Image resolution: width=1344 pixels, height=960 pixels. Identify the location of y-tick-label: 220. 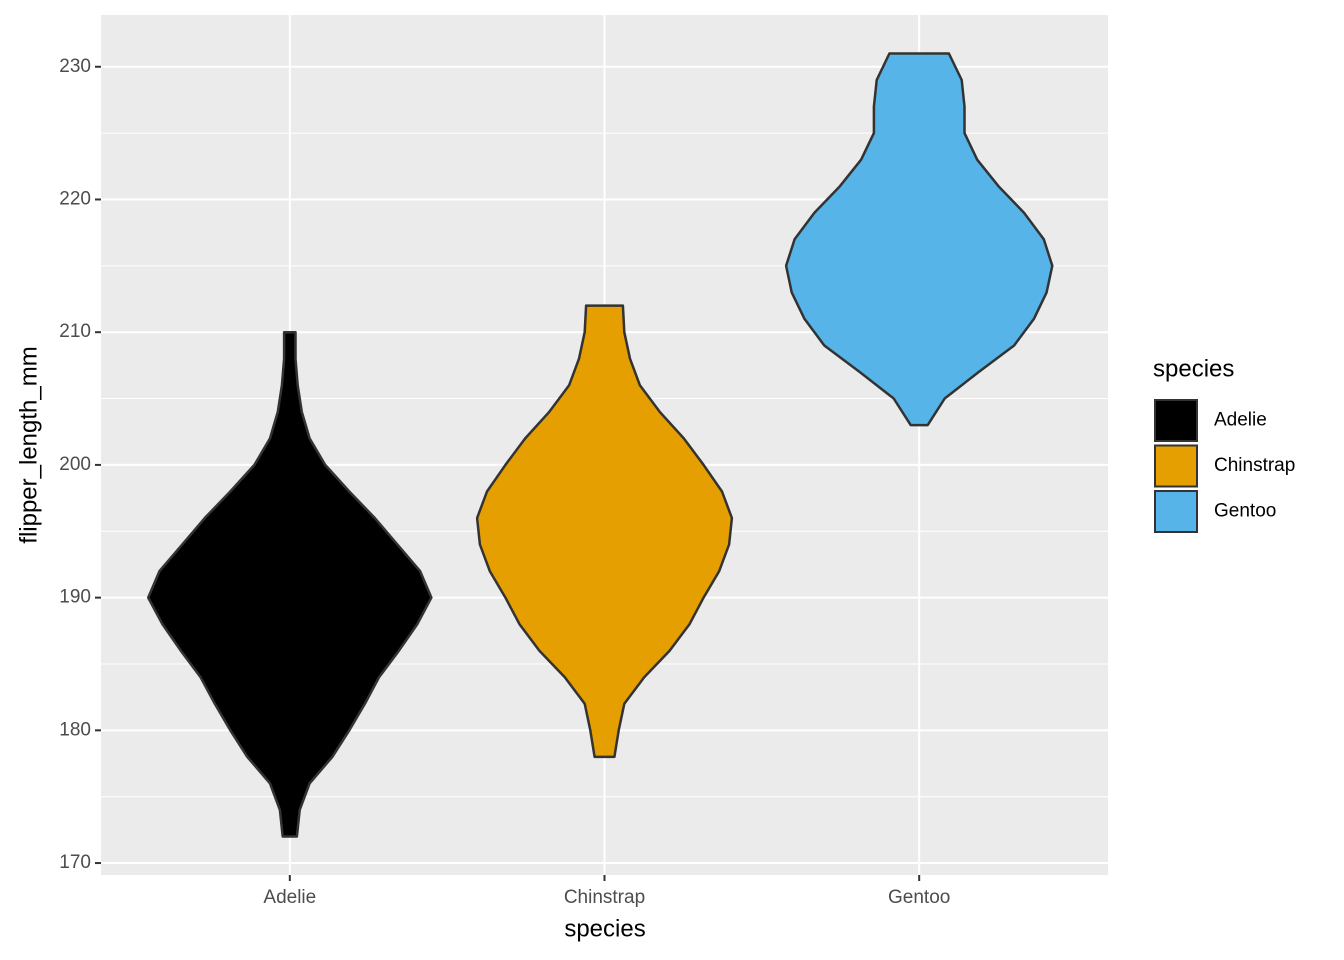
(75, 198).